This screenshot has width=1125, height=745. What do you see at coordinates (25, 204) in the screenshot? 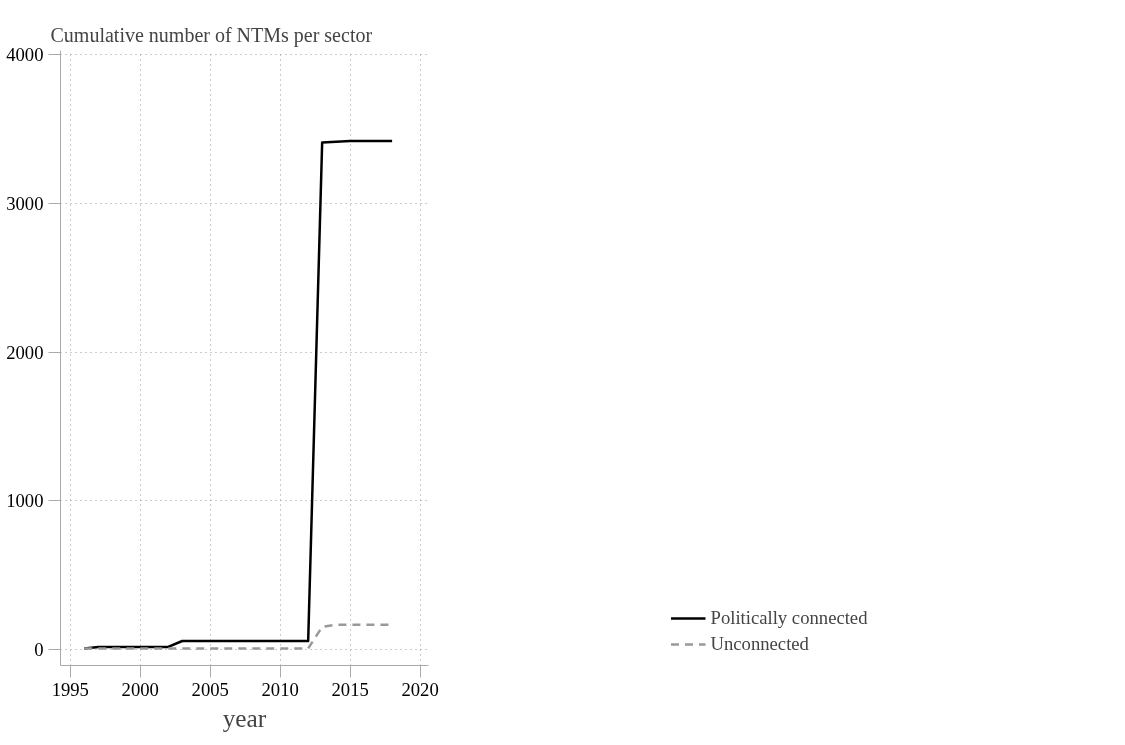
I see `y-tick-label: 3000` at bounding box center [25, 204].